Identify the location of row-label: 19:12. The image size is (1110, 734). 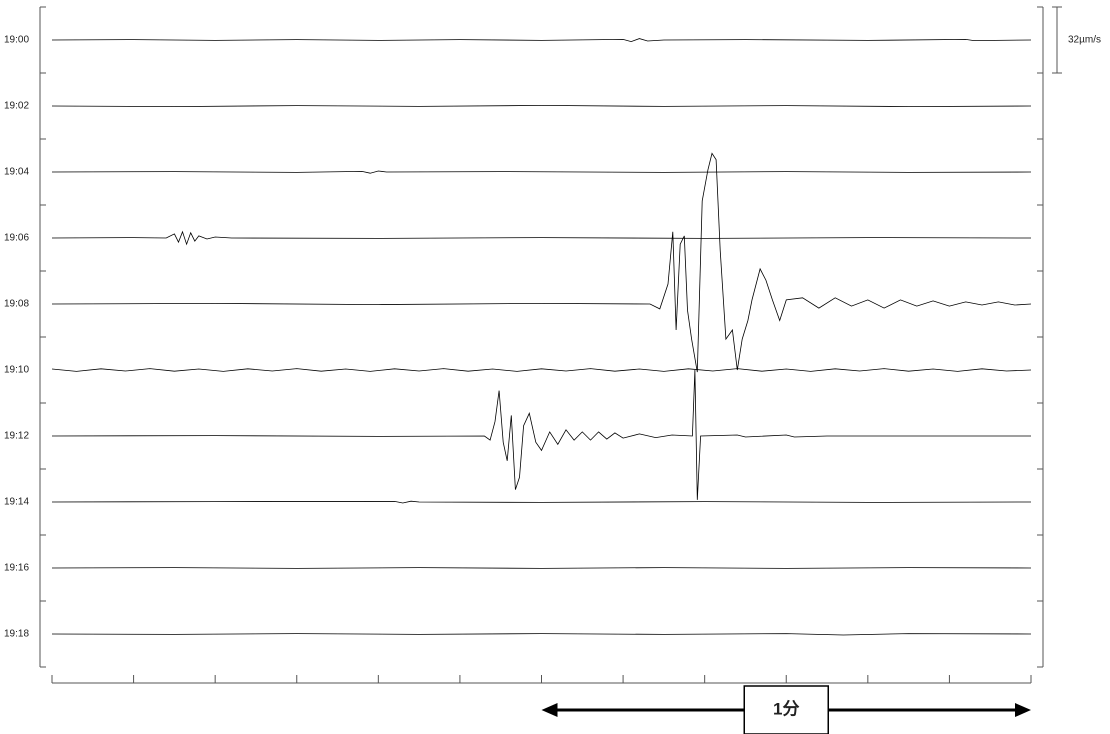
(16, 436).